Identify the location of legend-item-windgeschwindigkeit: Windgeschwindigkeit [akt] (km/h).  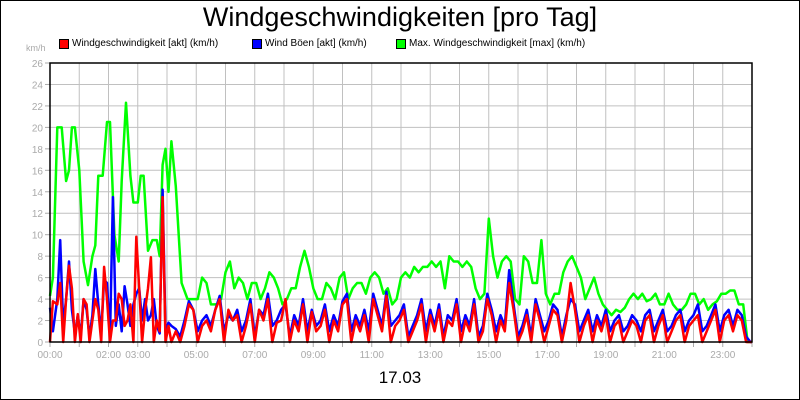
(138, 43).